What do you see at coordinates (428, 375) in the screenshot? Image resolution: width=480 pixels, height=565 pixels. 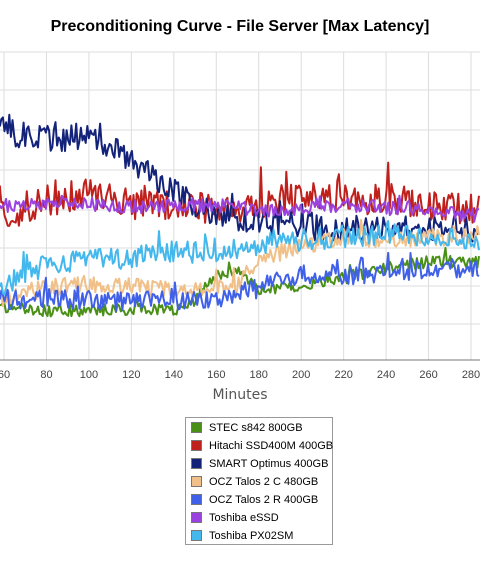 I see `x-tick-label: 260` at bounding box center [428, 375].